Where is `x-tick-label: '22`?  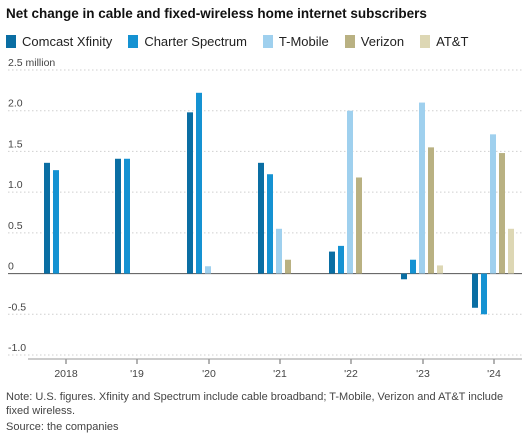
x-tick-label: '22 is located at coordinates (351, 374).